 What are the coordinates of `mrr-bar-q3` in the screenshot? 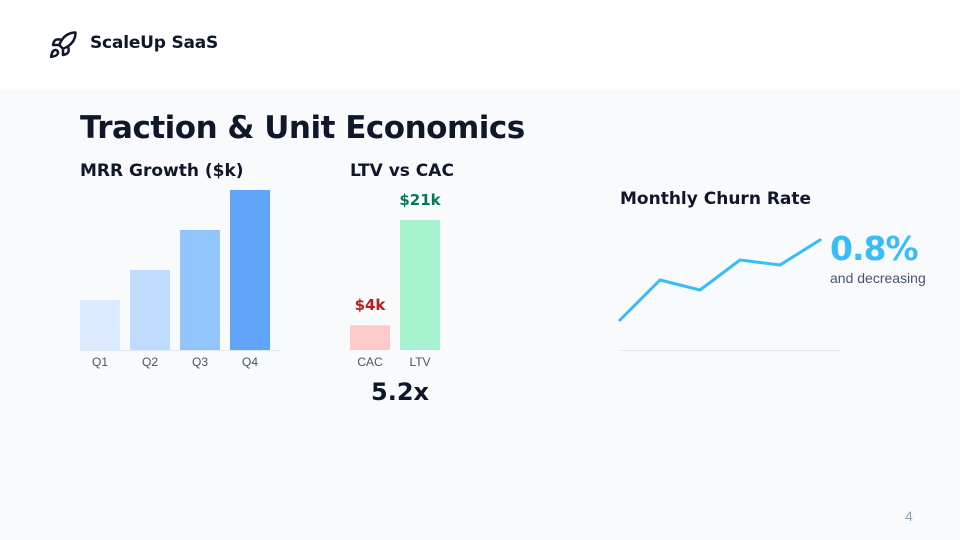 It's located at (200, 290).